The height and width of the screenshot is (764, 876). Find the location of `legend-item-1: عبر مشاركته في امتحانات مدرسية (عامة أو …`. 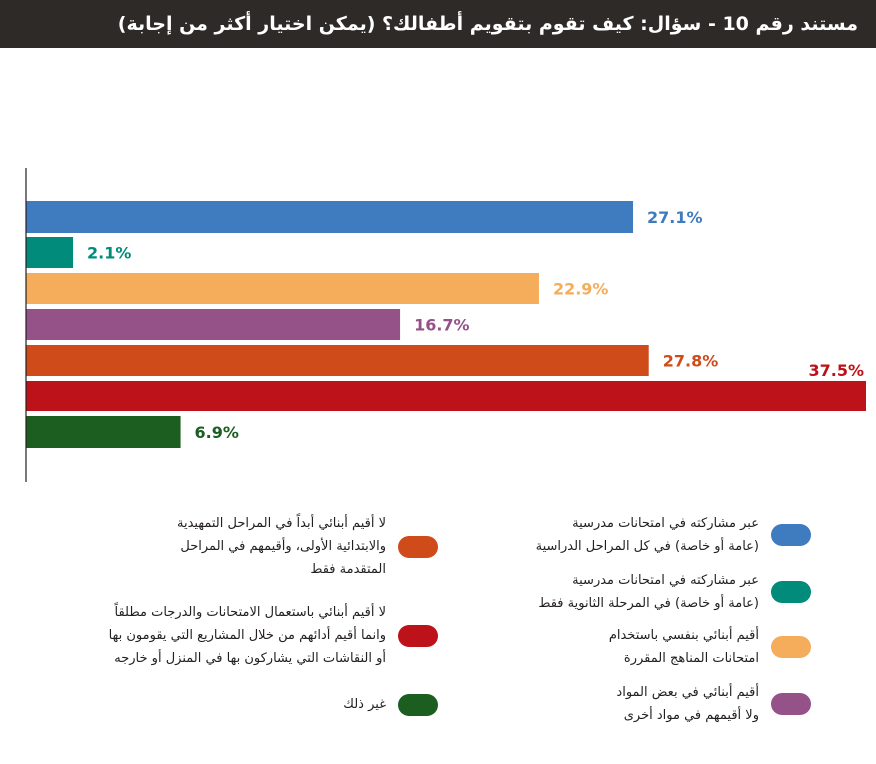

legend-item-1: عبر مشاركته في امتحانات مدرسية (عامة أو … is located at coordinates (644, 535).